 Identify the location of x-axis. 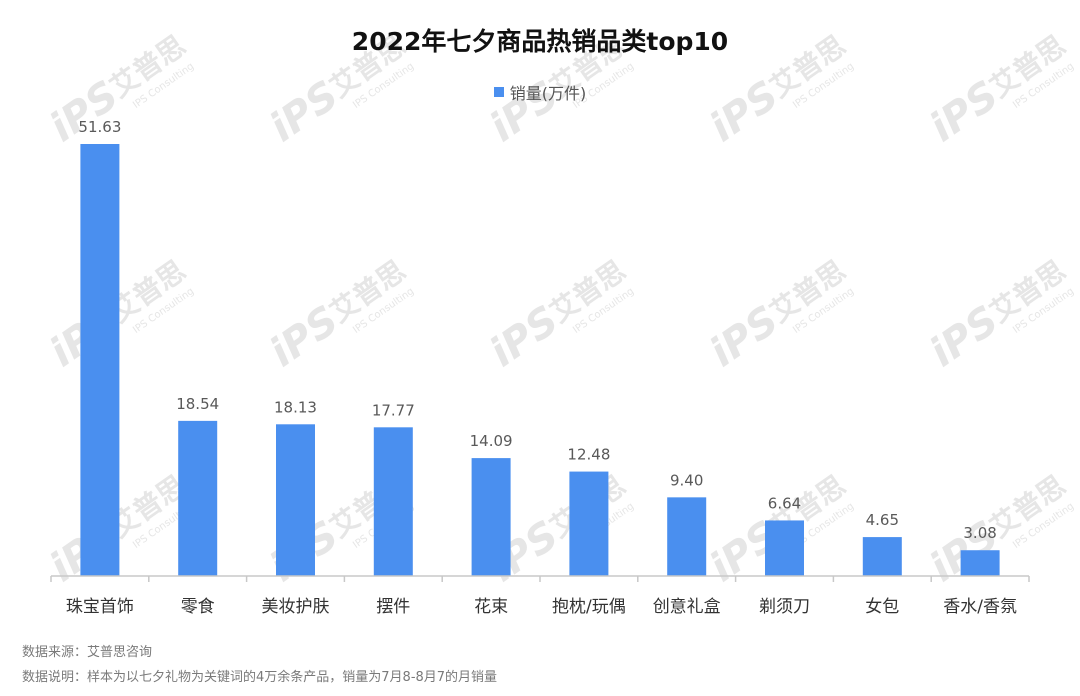
(540, 578).